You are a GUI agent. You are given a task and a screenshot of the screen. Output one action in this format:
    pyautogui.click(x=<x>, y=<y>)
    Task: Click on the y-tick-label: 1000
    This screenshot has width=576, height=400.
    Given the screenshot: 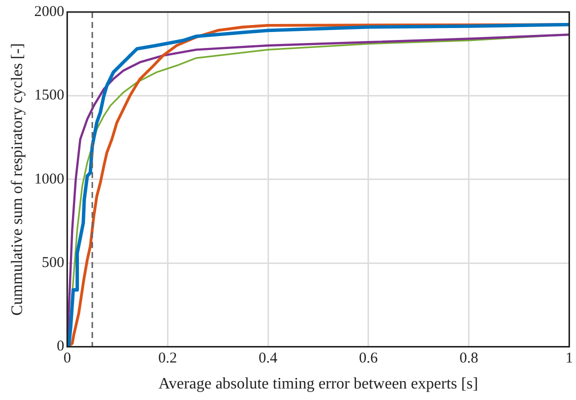 What is the action you would take?
    pyautogui.click(x=49, y=179)
    